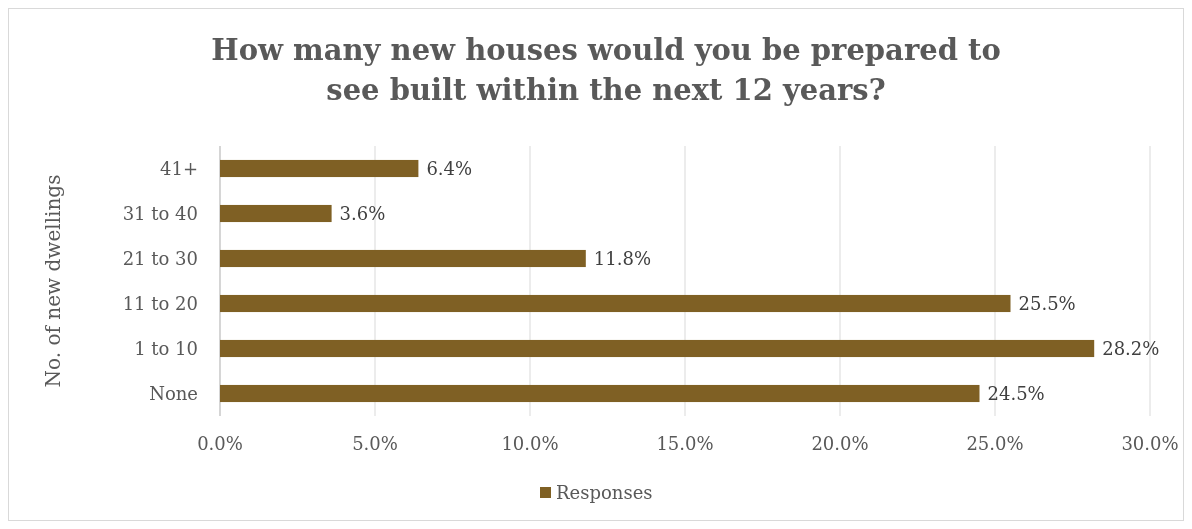 Image resolution: width=1192 pixels, height=529 pixels. Describe the element at coordinates (995, 443) in the screenshot. I see `x-tick-label: 25.0%` at that location.